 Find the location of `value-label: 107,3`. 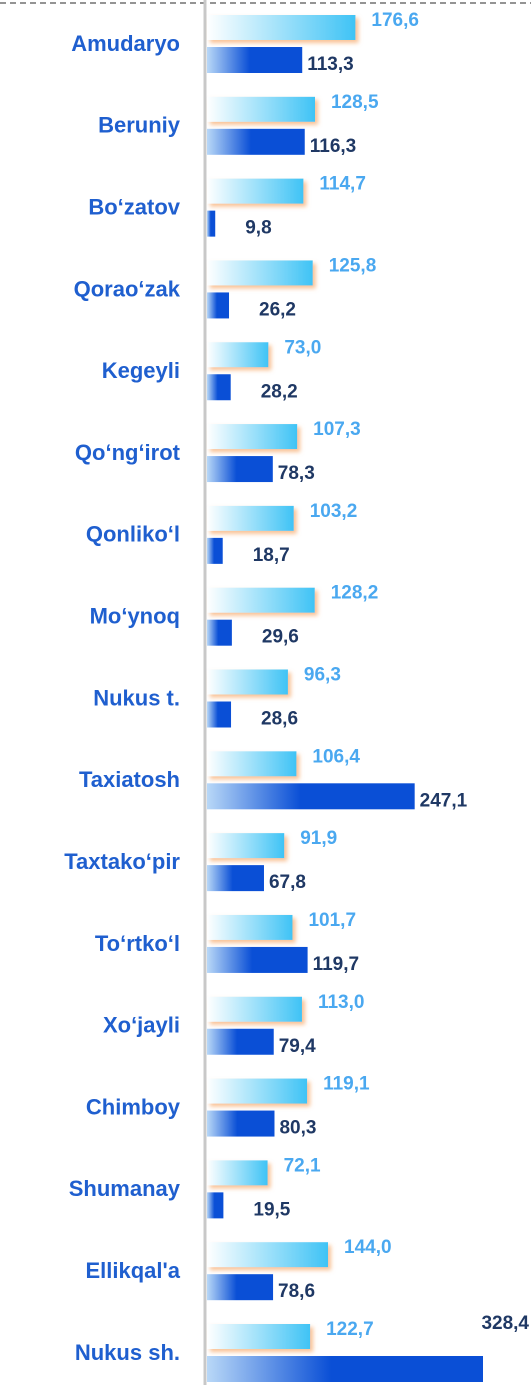

value-label: 107,3 is located at coordinates (337, 429).